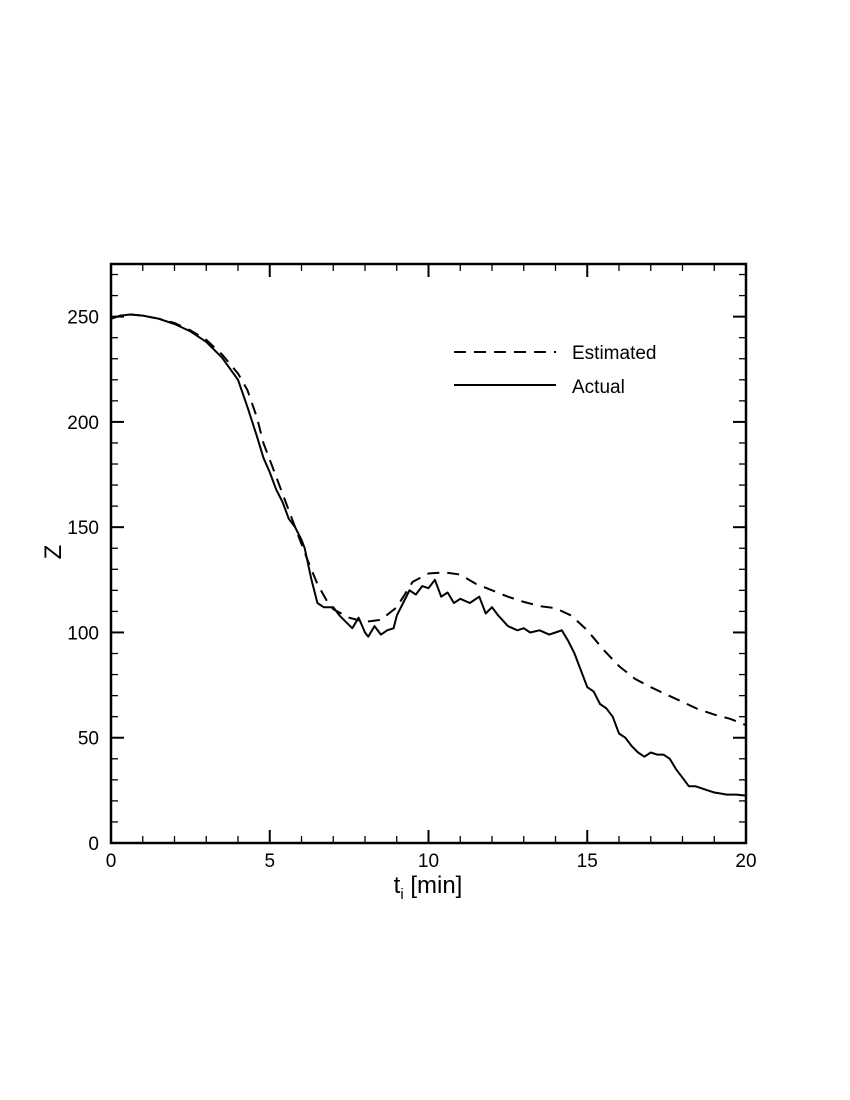 This screenshot has height=1100, width=850. What do you see at coordinates (397, 885) in the screenshot?
I see `x-axis-title-main: t` at bounding box center [397, 885].